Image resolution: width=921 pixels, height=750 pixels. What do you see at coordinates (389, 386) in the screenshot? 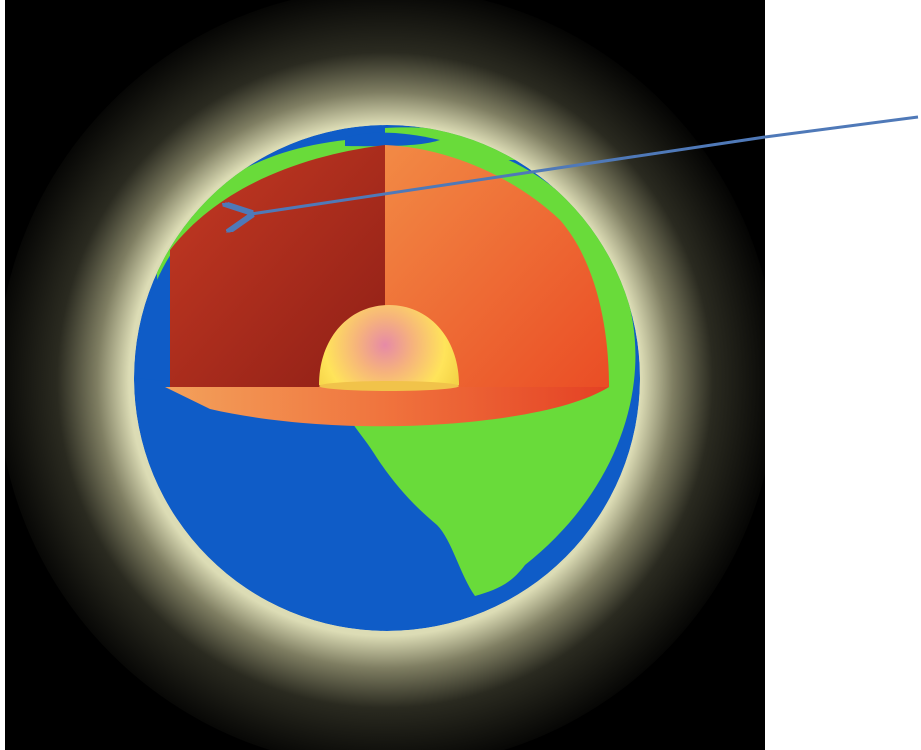
I see `core-cut-face` at bounding box center [389, 386].